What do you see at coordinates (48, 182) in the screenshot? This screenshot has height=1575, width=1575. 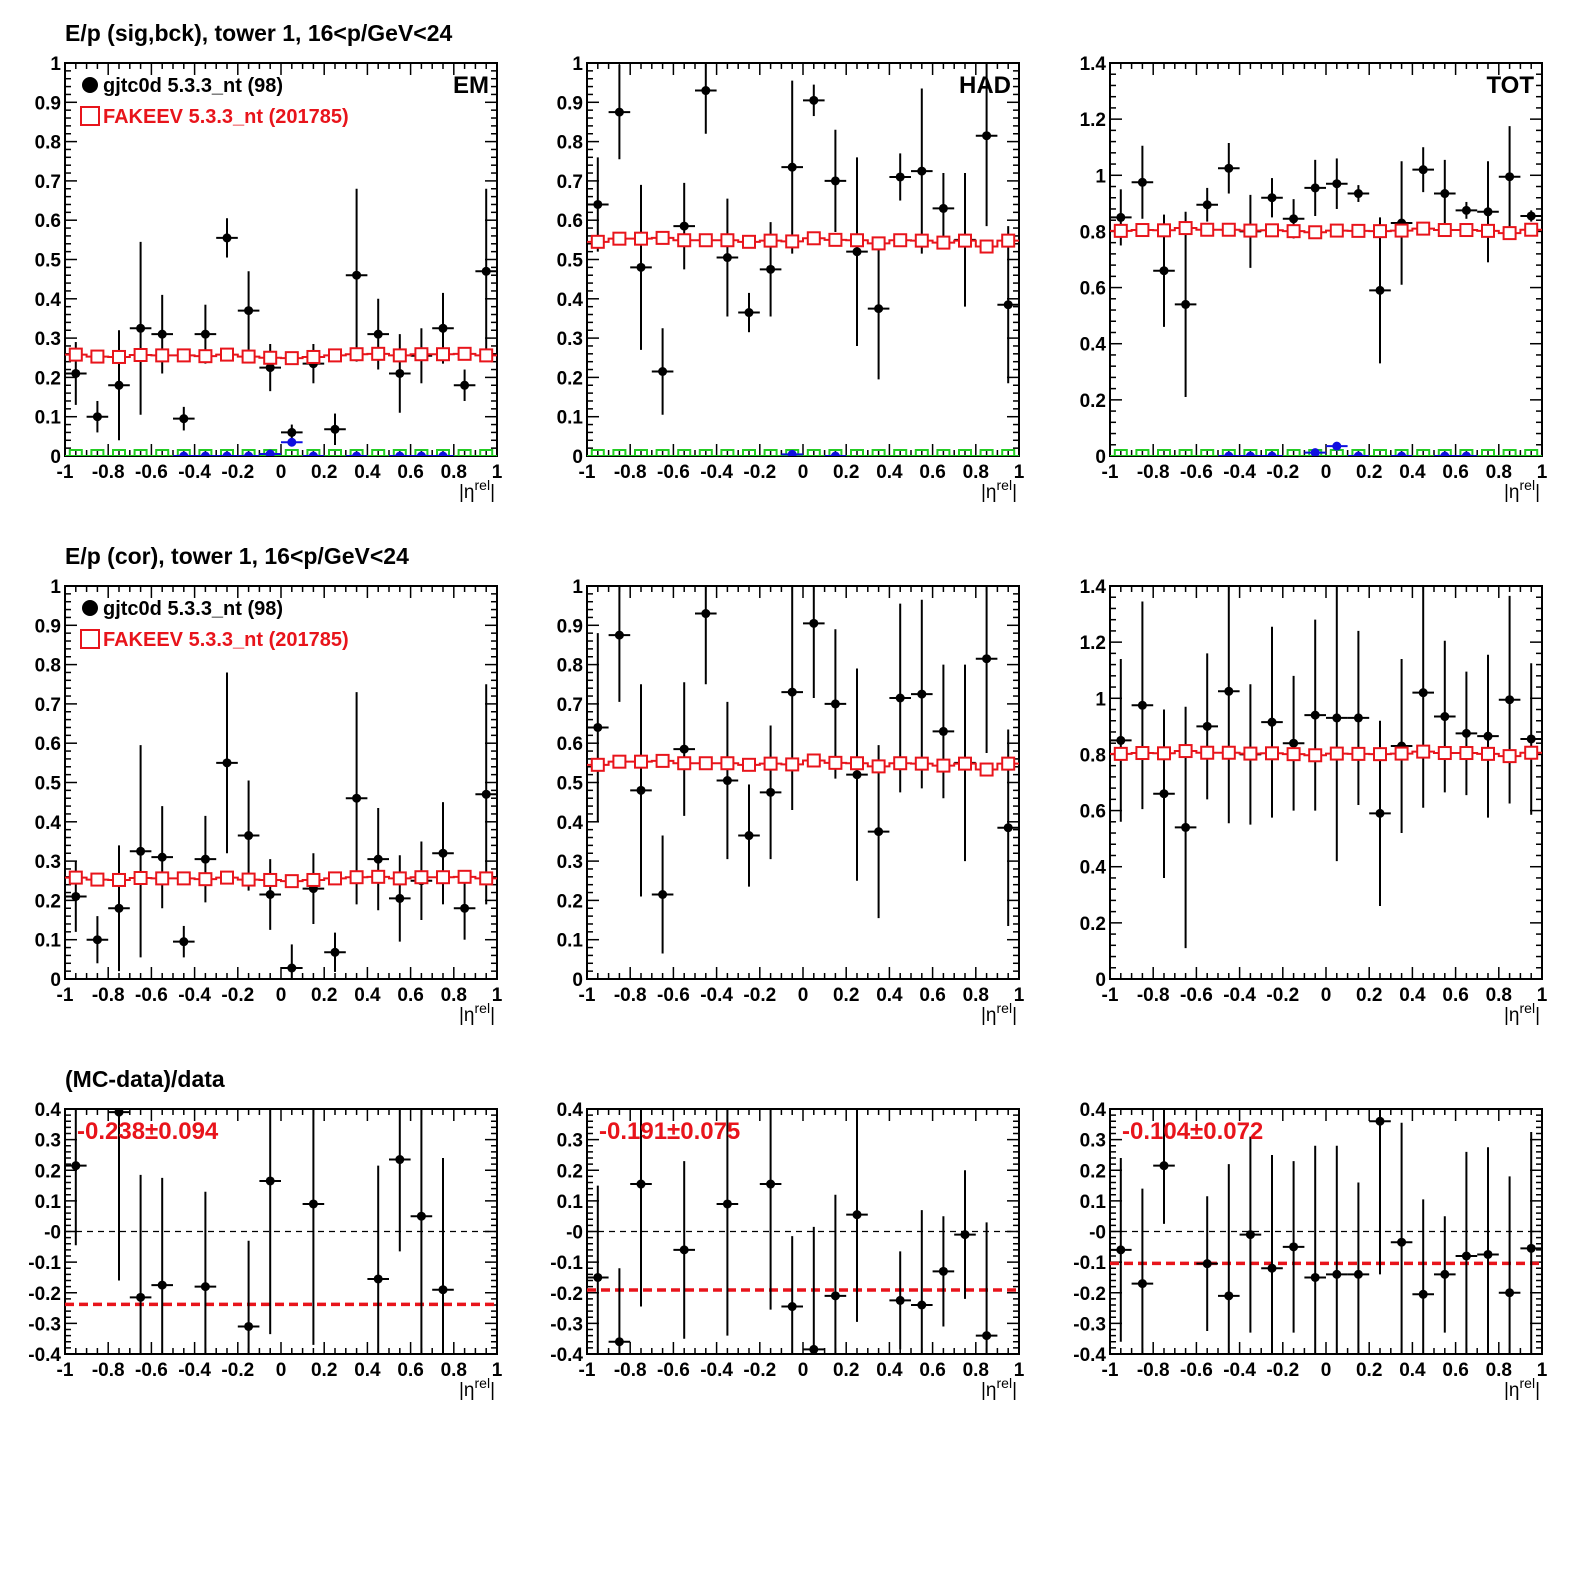 I see `y-tick-label: 0.7` at bounding box center [48, 182].